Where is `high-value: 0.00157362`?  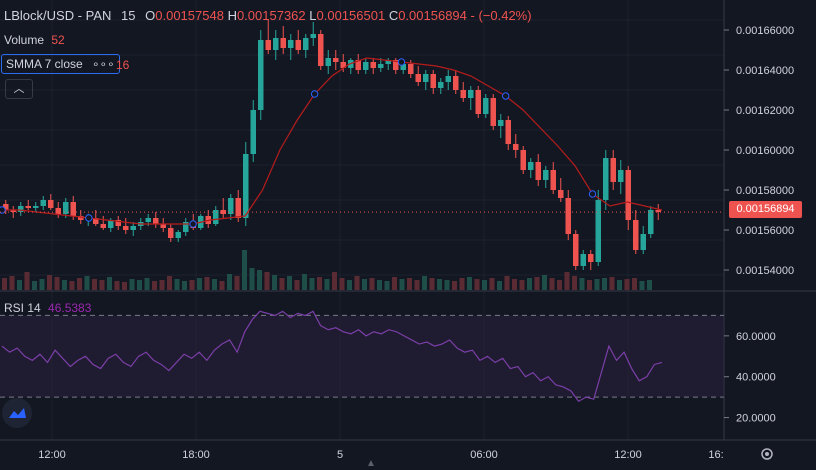
high-value: 0.00157362 is located at coordinates (271, 15).